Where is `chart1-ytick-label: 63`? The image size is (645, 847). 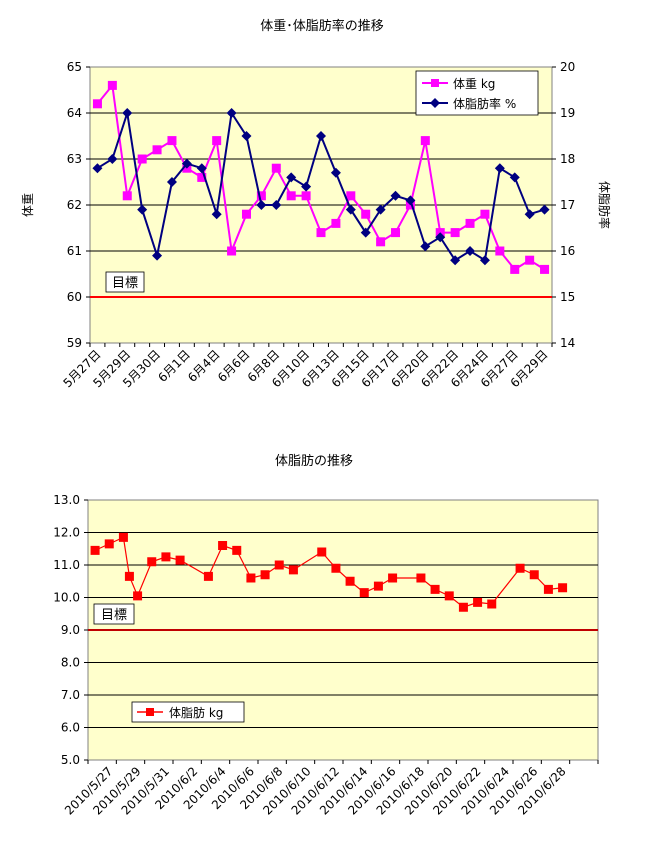
chart1-ytick-label: 63 is located at coordinates (74, 159).